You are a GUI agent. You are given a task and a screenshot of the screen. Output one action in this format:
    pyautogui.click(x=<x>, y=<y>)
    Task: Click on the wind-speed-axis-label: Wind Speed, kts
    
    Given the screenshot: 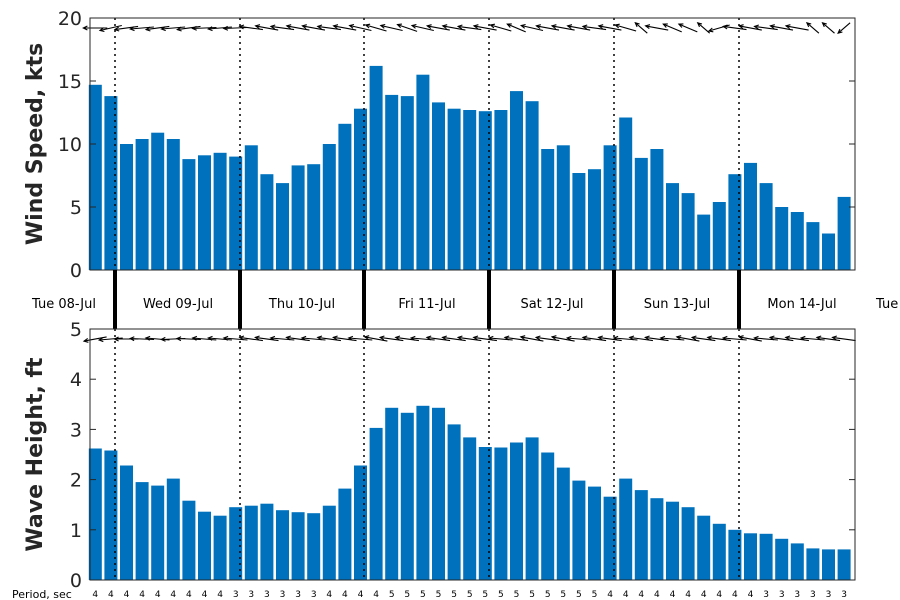 What is the action you would take?
    pyautogui.click(x=35, y=144)
    